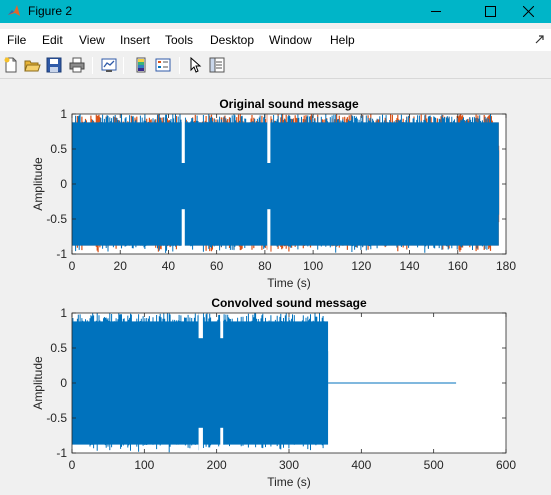  Describe the element at coordinates (540, 39) in the screenshot. I see `undock-arrow-icon` at that location.